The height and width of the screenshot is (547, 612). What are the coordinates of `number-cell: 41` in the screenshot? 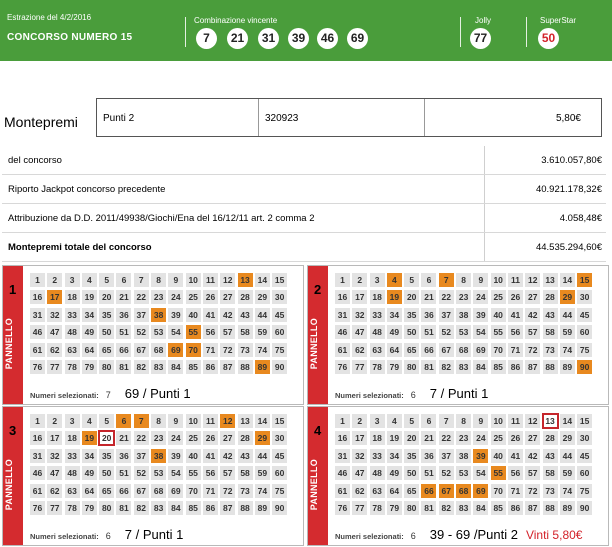 It's located at (210, 455).